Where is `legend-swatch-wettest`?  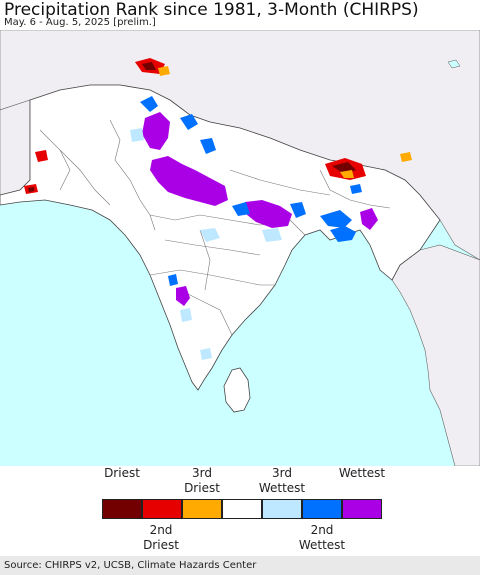 legend-swatch-wettest is located at coordinates (362, 509).